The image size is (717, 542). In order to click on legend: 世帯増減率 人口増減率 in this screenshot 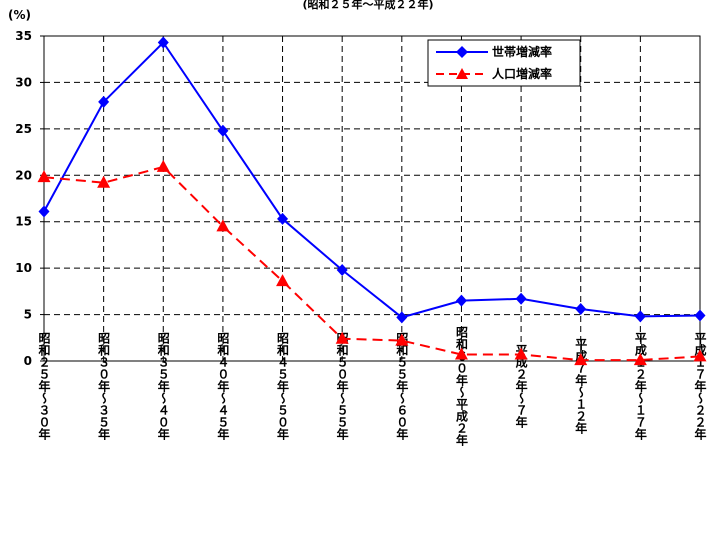, I will do `click(504, 63)`.